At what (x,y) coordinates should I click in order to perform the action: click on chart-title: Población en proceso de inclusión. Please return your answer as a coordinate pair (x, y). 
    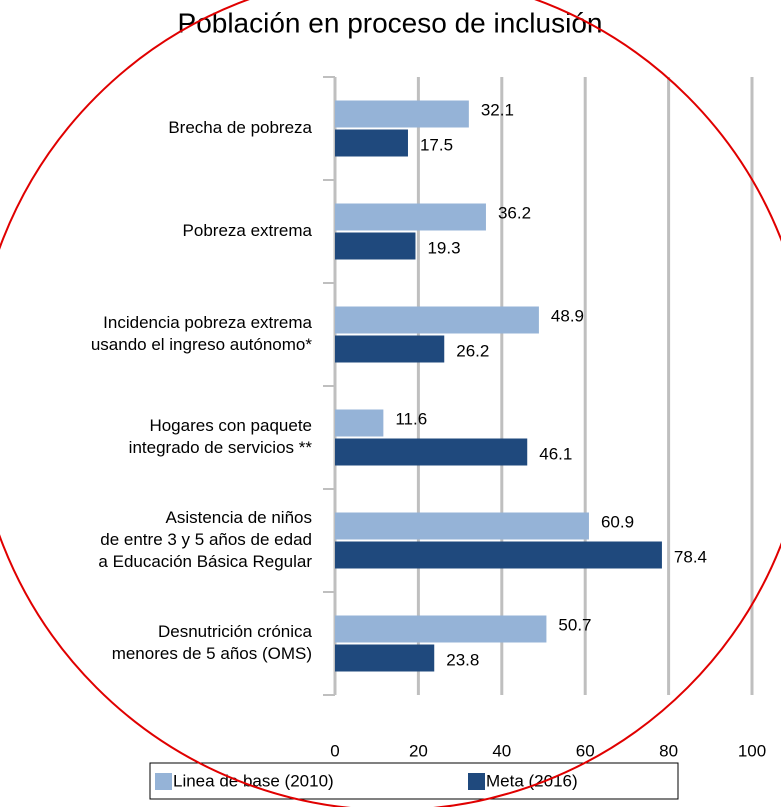
    Looking at the image, I should click on (390, 22).